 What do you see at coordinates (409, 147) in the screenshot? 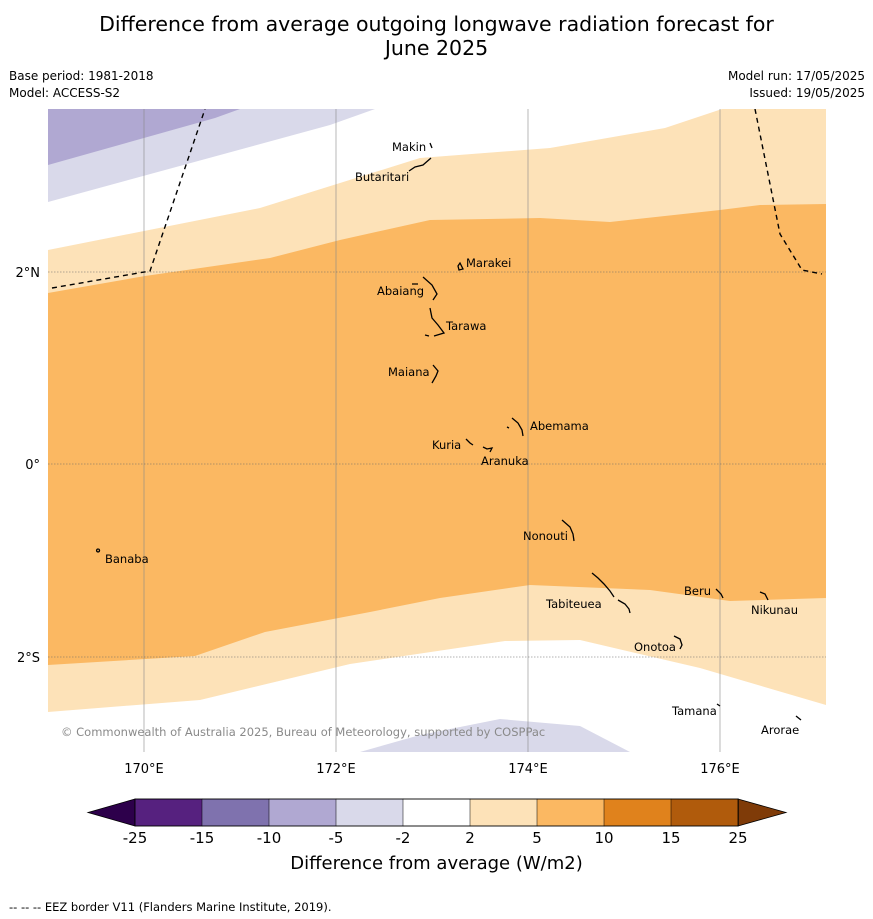
I see `place-makin: Makin` at bounding box center [409, 147].